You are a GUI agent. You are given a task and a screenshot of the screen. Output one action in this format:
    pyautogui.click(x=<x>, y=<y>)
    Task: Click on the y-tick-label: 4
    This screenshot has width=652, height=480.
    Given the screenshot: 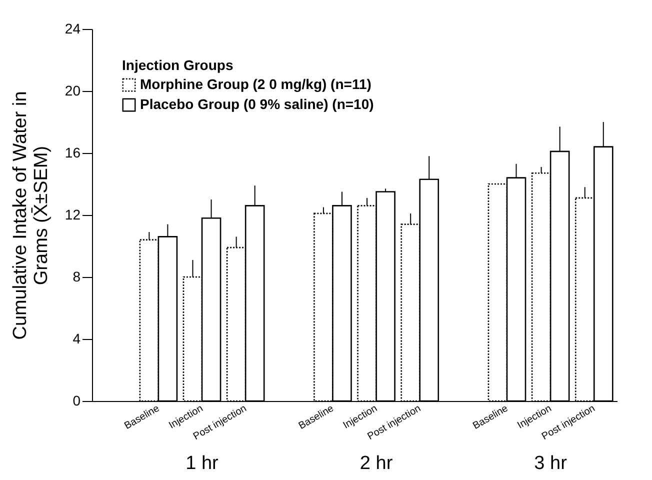 What is the action you would take?
    pyautogui.click(x=76, y=338)
    